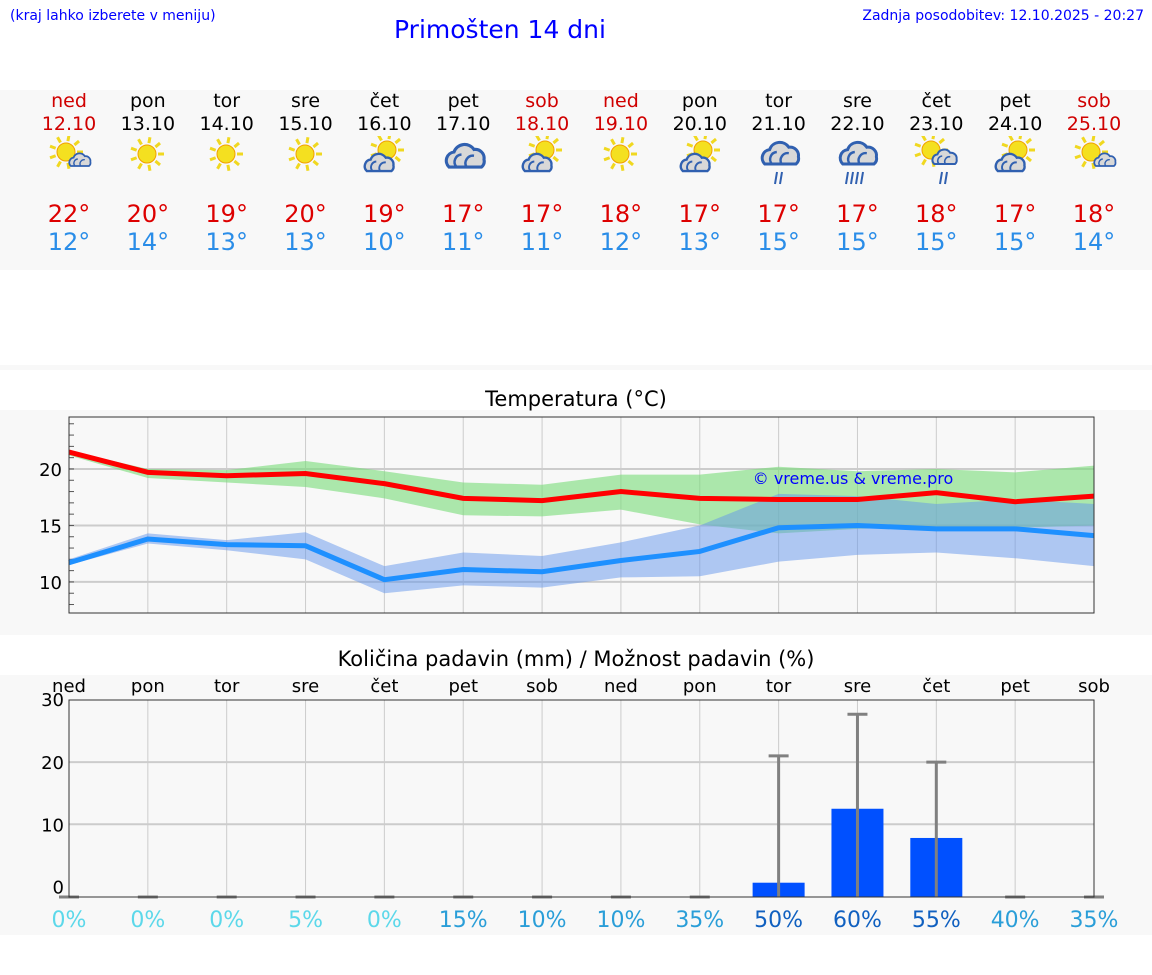 The height and width of the screenshot is (975, 1152). Describe the element at coordinates (1015, 920) in the screenshot. I see `precip-probability: 40%` at that location.